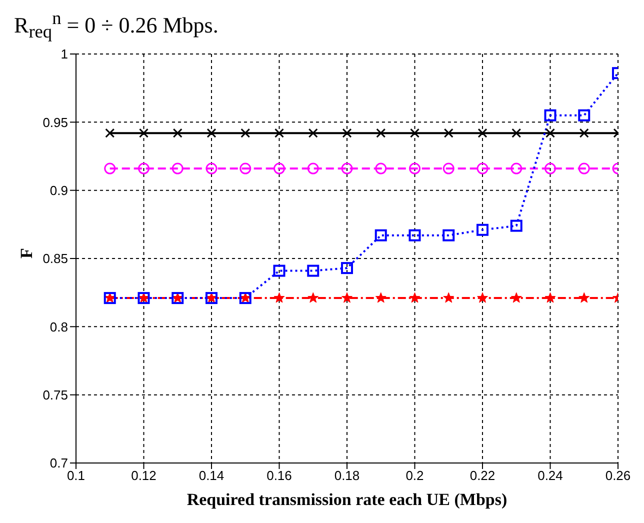  Describe the element at coordinates (211, 476) in the screenshot. I see `x-tick-label: 0.14` at that location.